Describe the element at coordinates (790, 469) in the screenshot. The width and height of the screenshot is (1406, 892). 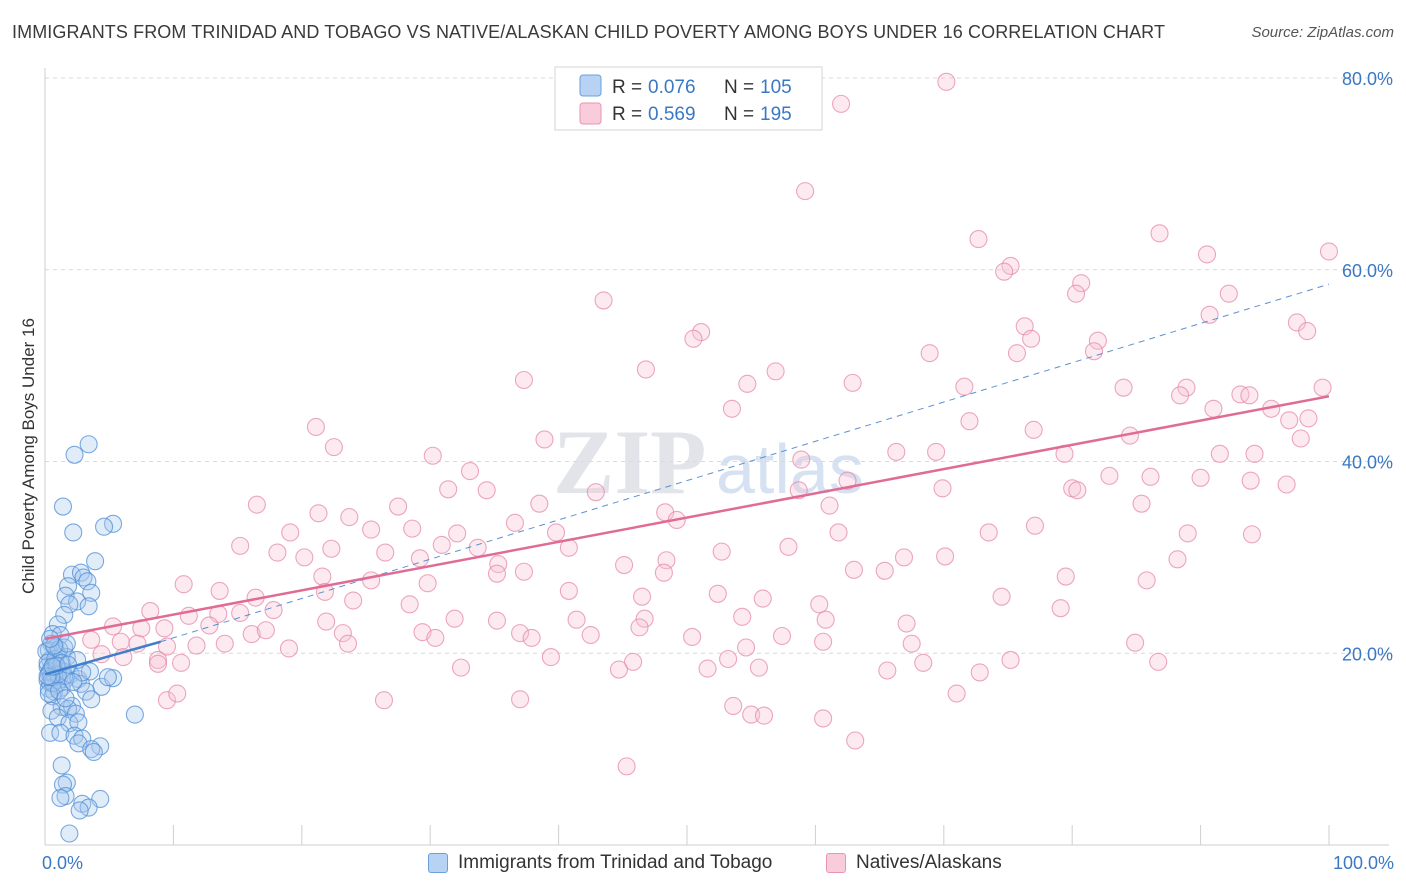
I see `watermark-atlas: atlas` at that location.